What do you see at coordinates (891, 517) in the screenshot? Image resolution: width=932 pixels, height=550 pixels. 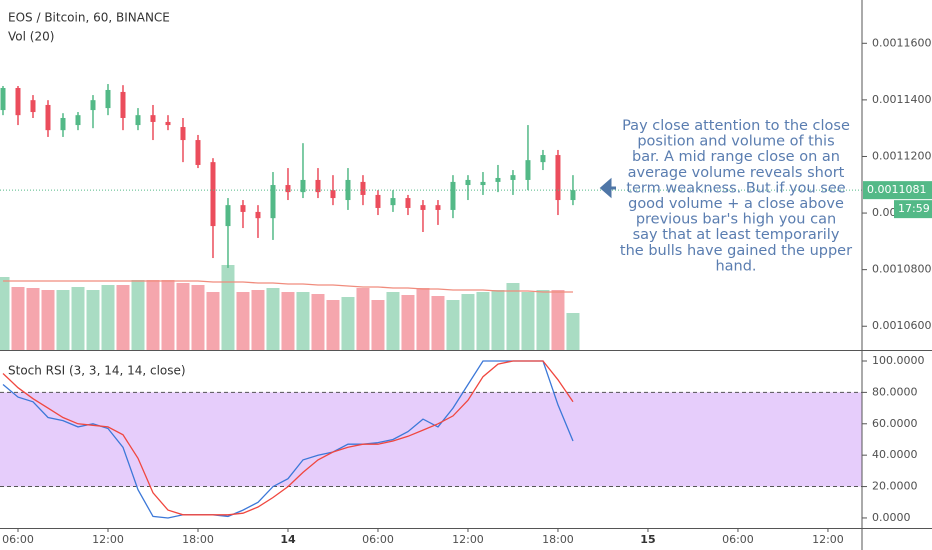 I see `y-tick-label: 0.0000` at bounding box center [891, 517].